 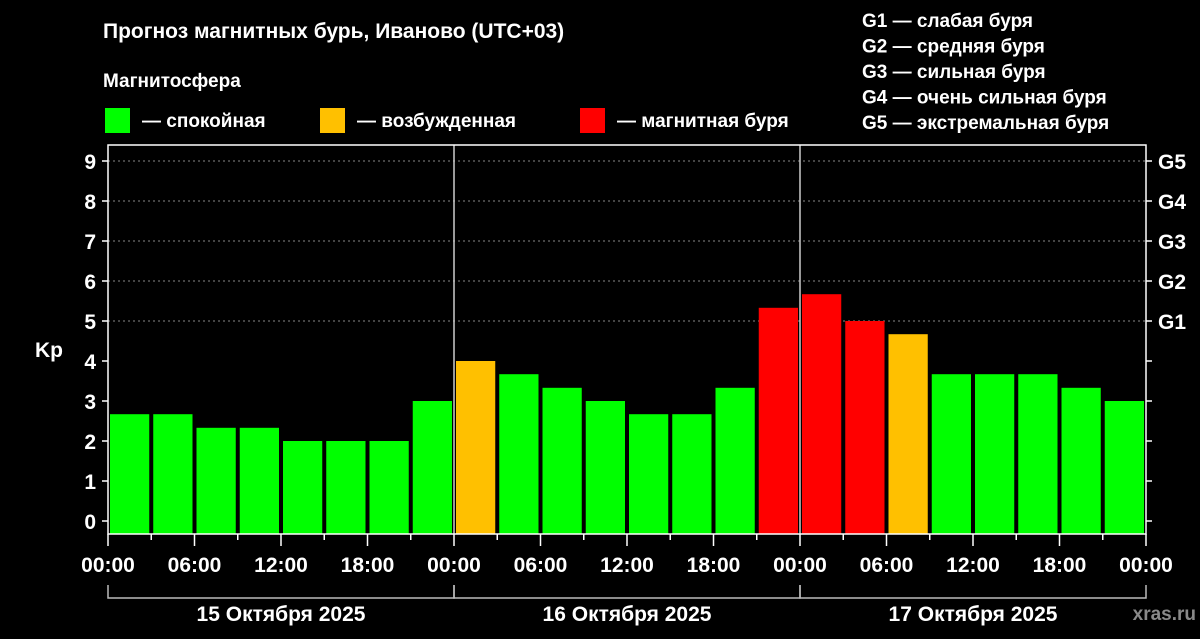 What do you see at coordinates (947, 21) in the screenshot?
I see `g-scale-item: G1 — слабая буря` at bounding box center [947, 21].